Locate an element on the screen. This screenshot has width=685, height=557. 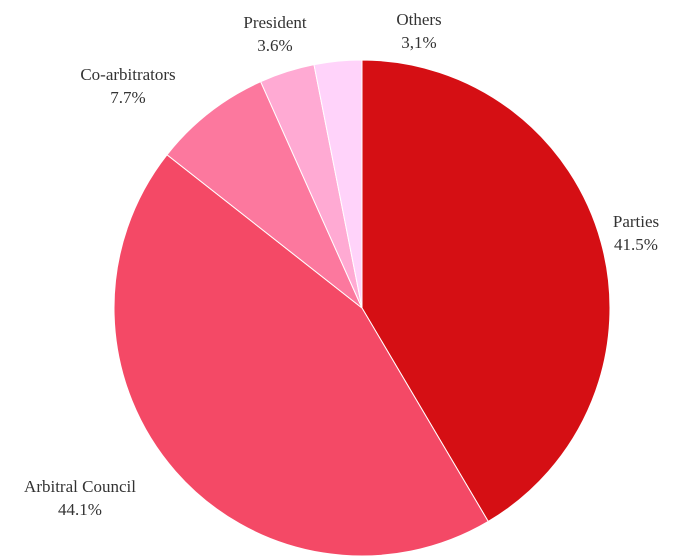
slice-value-co-arbitrators: 7.7% is located at coordinates (127, 97).